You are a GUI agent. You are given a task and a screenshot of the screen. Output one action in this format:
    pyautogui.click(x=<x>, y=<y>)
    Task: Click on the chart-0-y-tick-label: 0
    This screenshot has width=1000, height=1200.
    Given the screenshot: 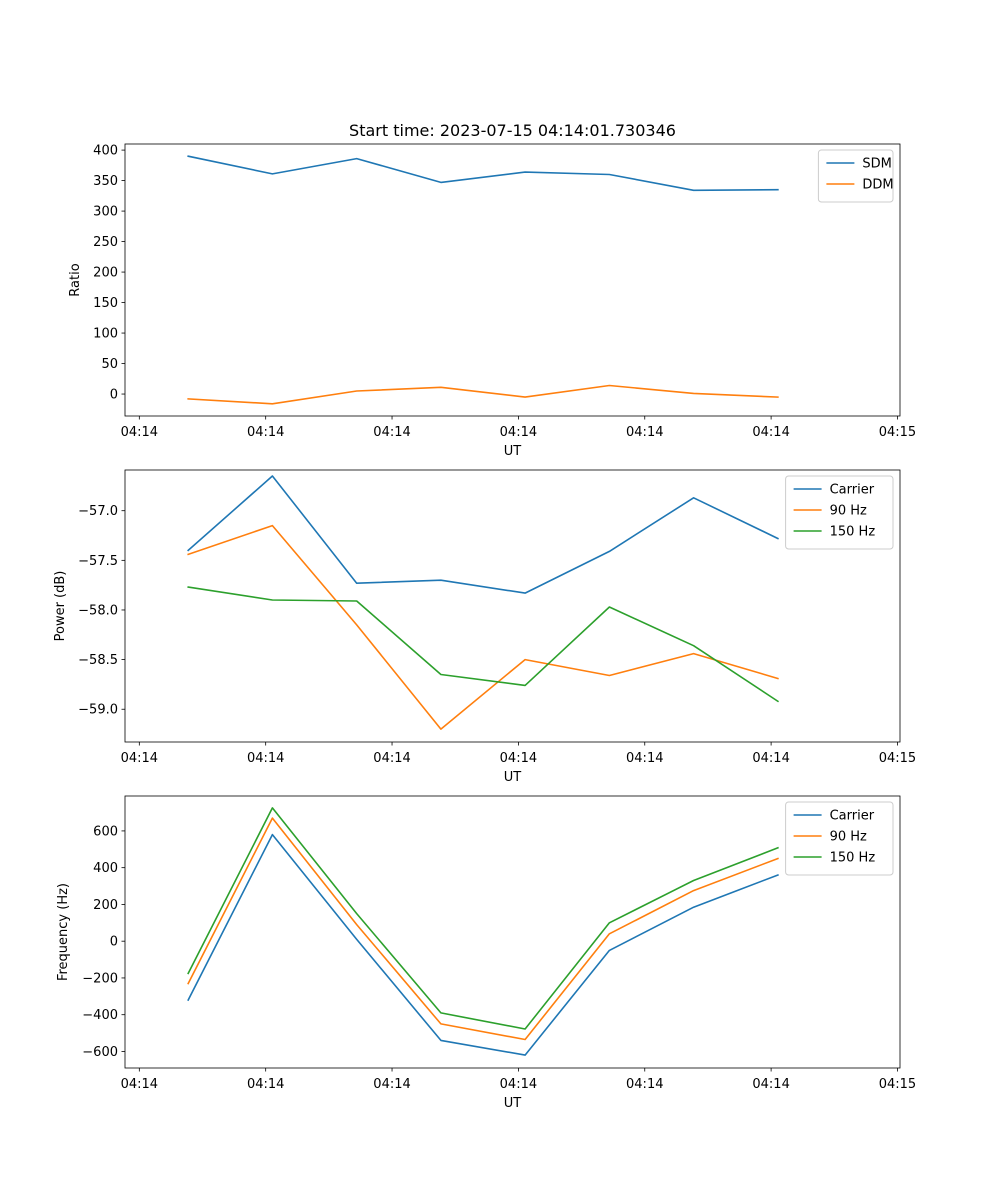 What is the action you would take?
    pyautogui.click(x=114, y=395)
    